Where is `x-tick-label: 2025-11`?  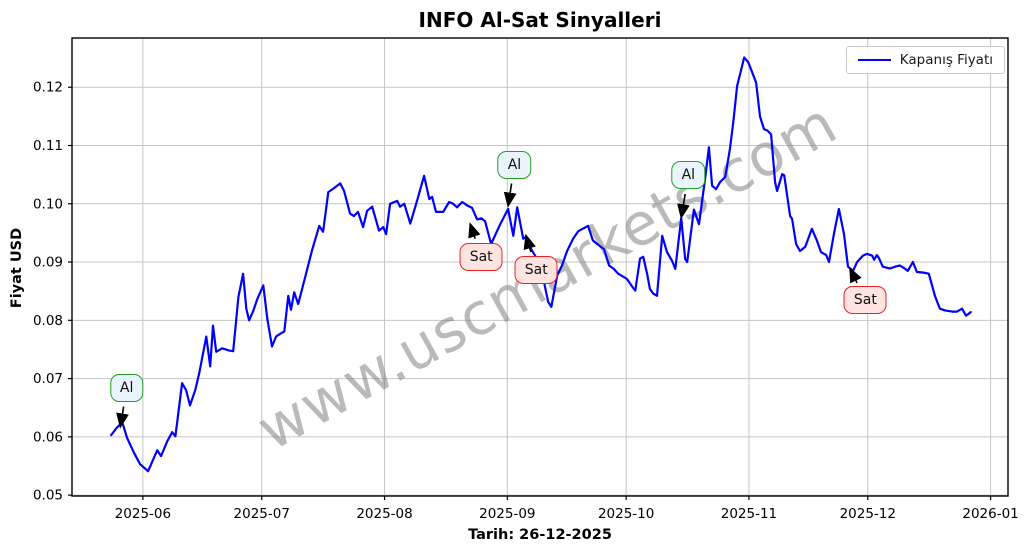 x-tick-label: 2025-11 is located at coordinates (749, 514).